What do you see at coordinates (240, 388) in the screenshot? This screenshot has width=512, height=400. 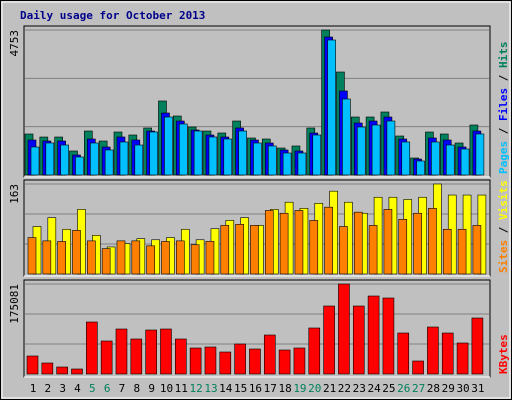 I see `x-tick-label: 15` at bounding box center [240, 388].